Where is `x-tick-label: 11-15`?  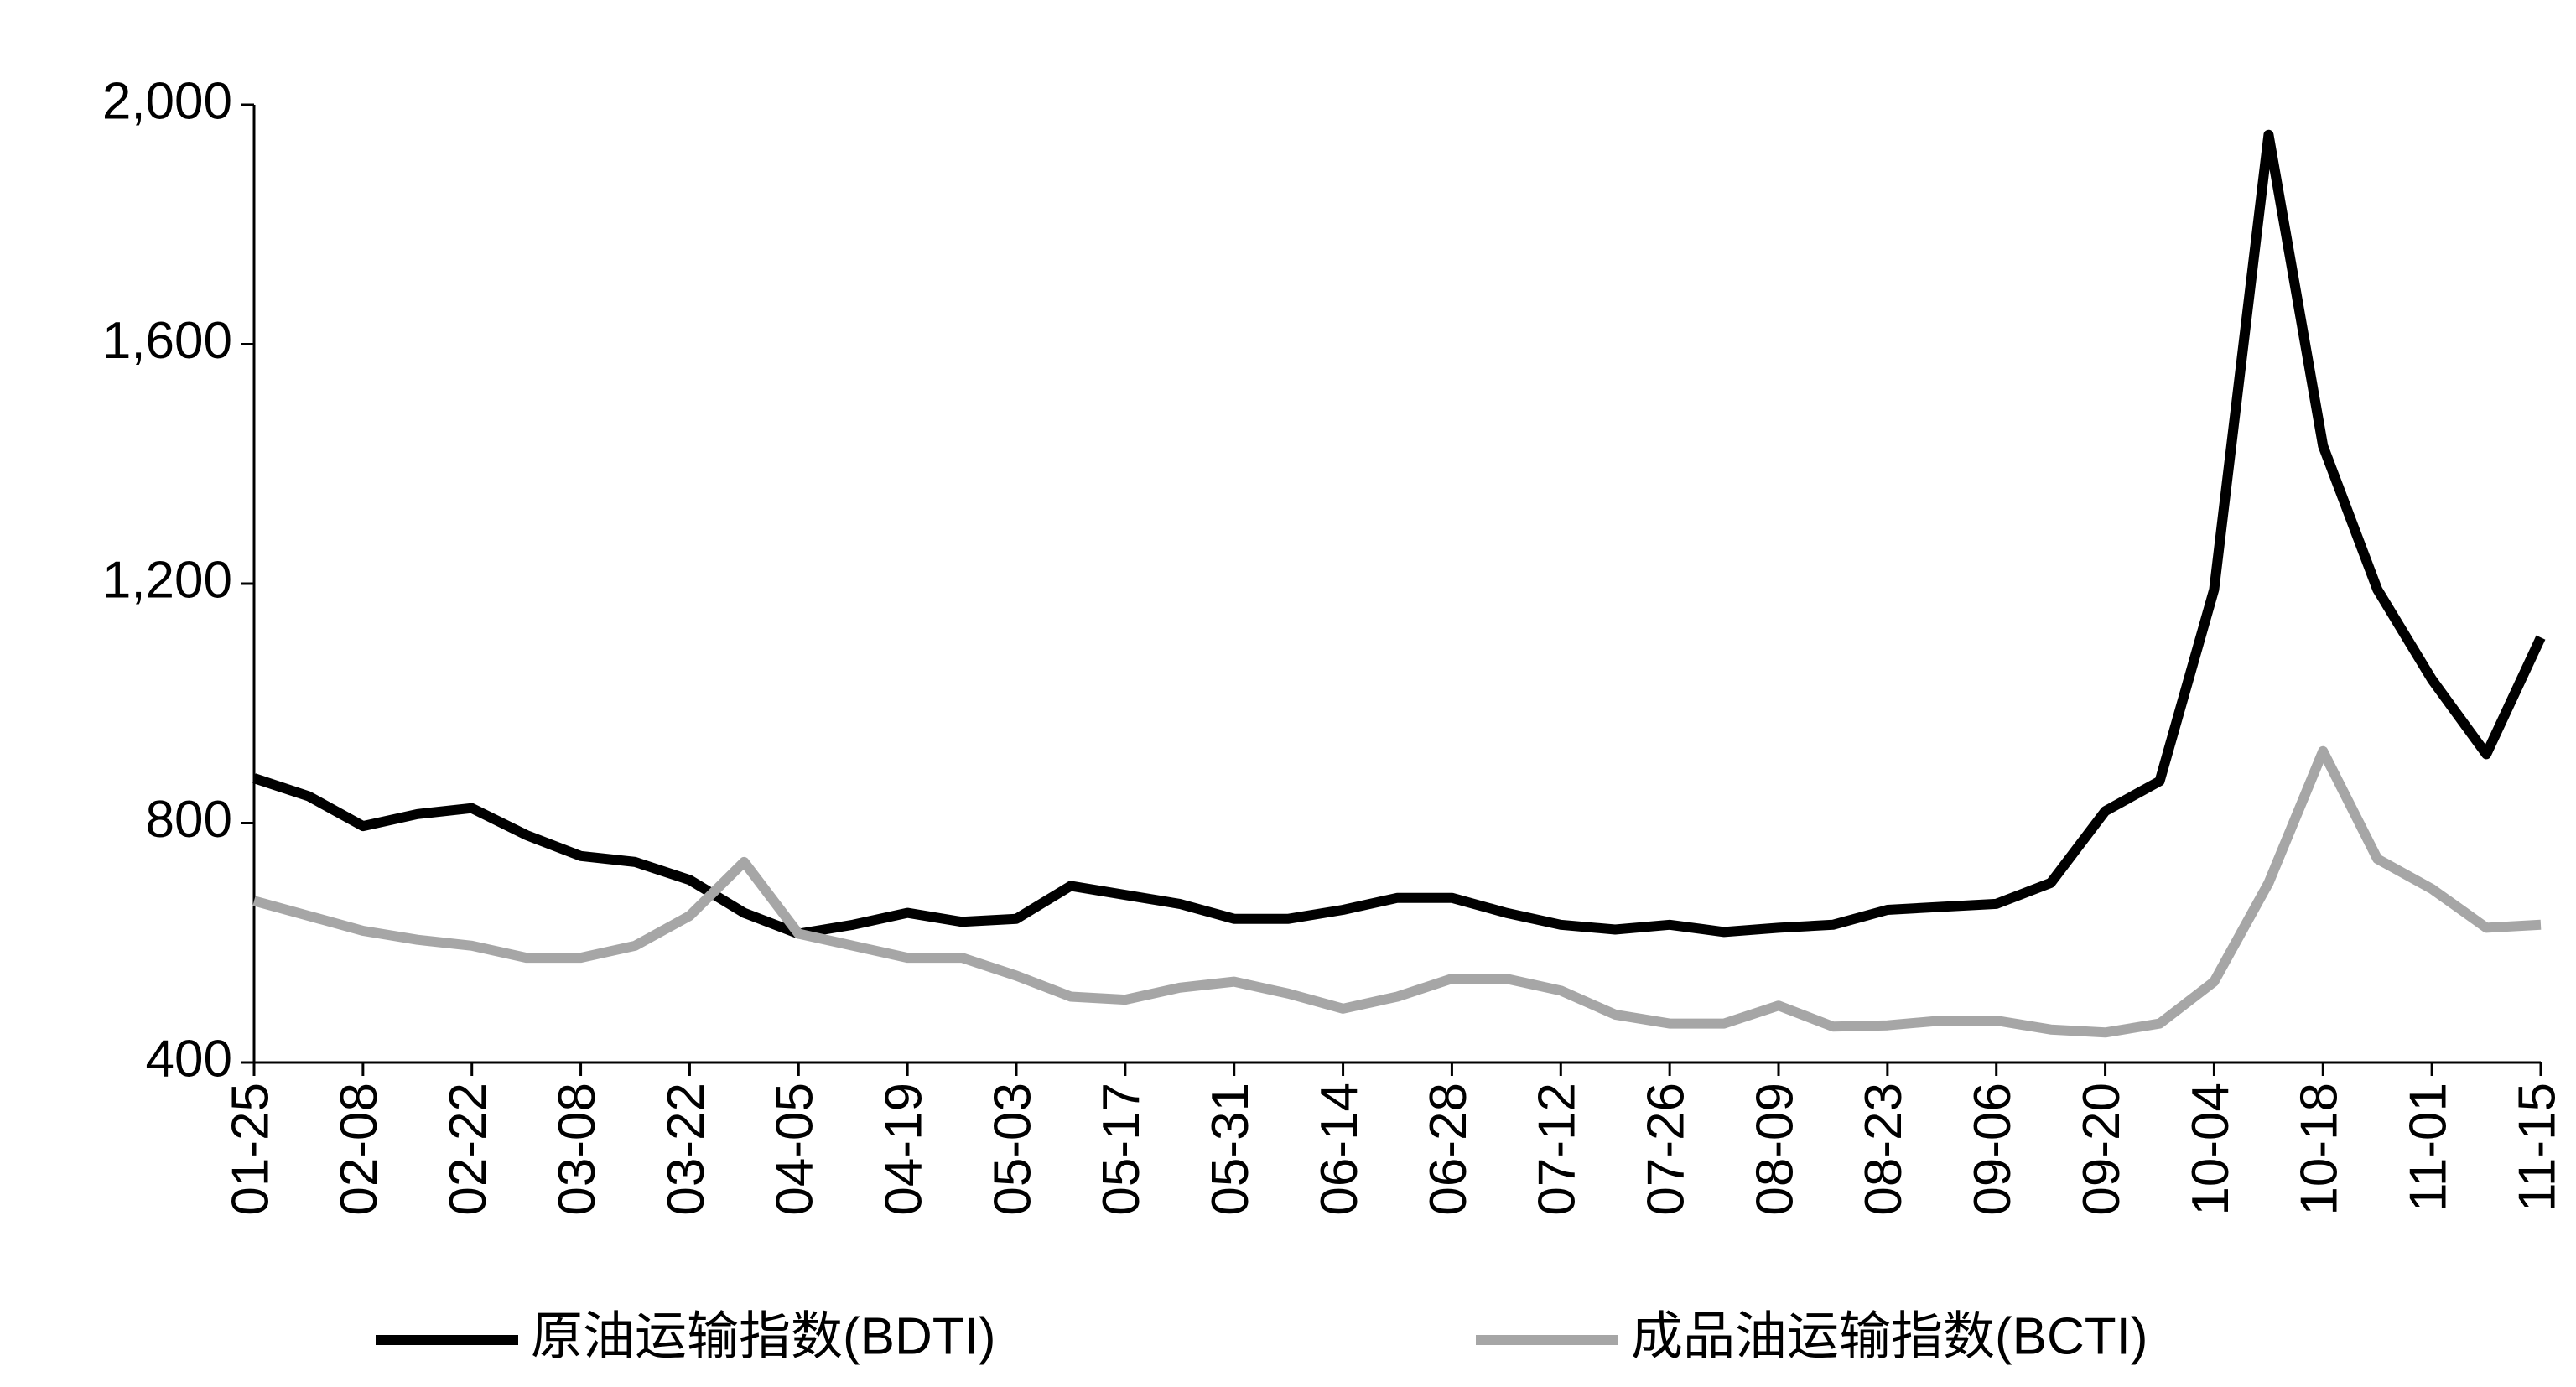 x-tick-label: 11-15 is located at coordinates (2537, 1148).